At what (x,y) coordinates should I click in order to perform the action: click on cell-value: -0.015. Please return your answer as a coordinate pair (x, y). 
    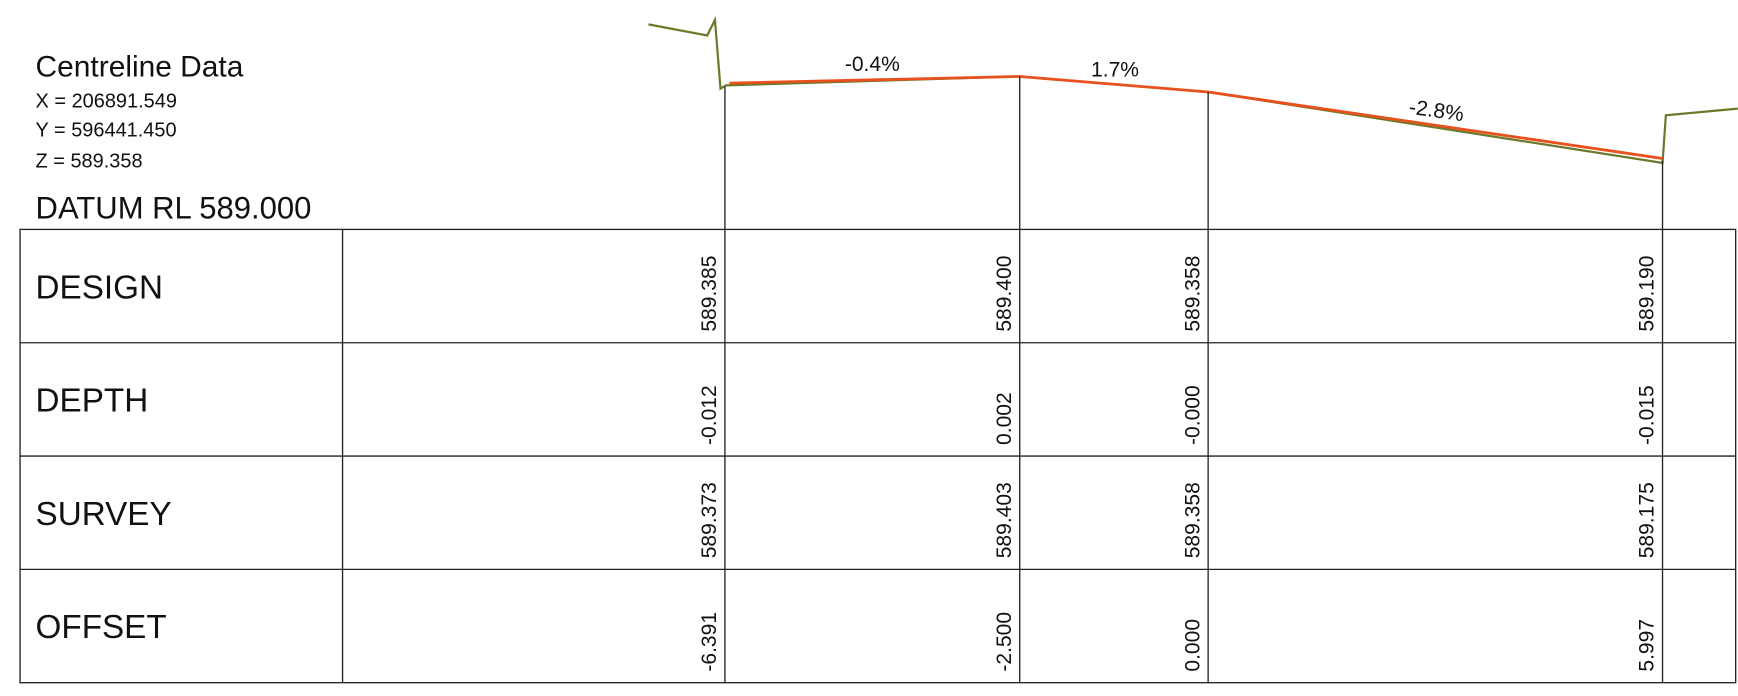
    Looking at the image, I should click on (1647, 415).